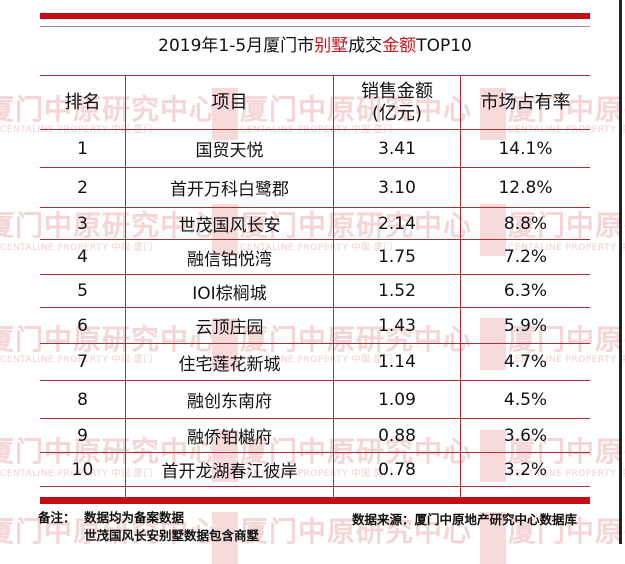  I want to click on cell-project: 首开龙湖春江彼岸, so click(229, 472).